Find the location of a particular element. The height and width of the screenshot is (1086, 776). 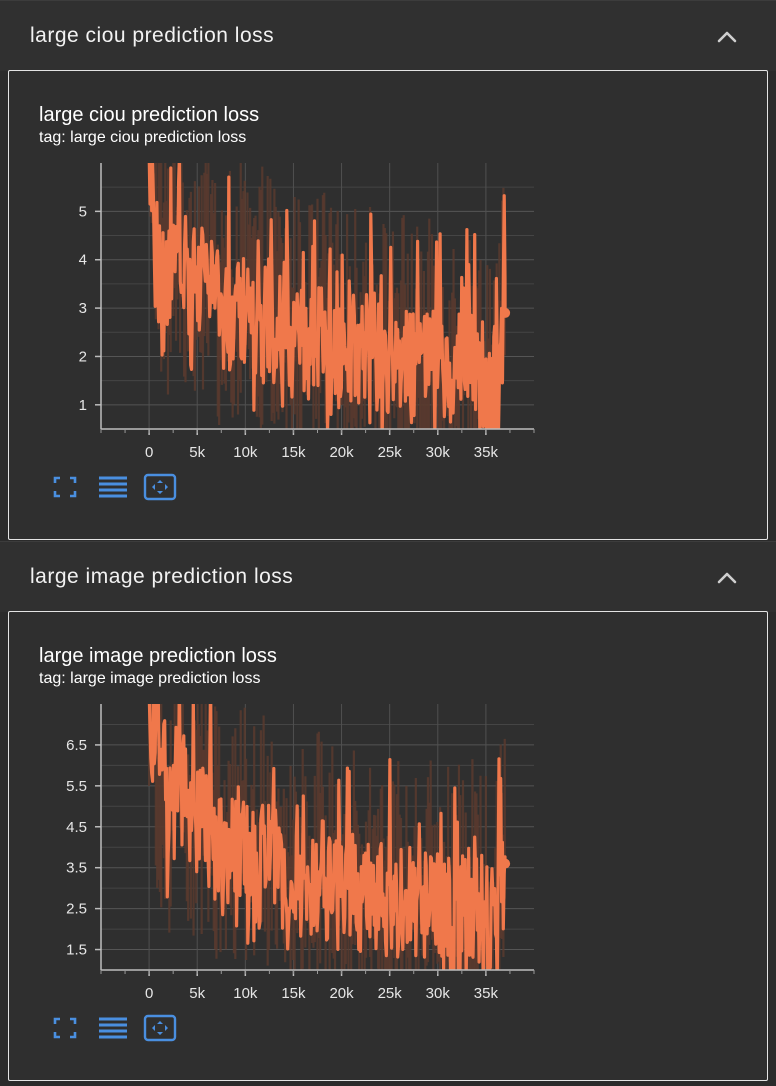

chart-tag: tag: large image prediction loss is located at coordinates (150, 678).